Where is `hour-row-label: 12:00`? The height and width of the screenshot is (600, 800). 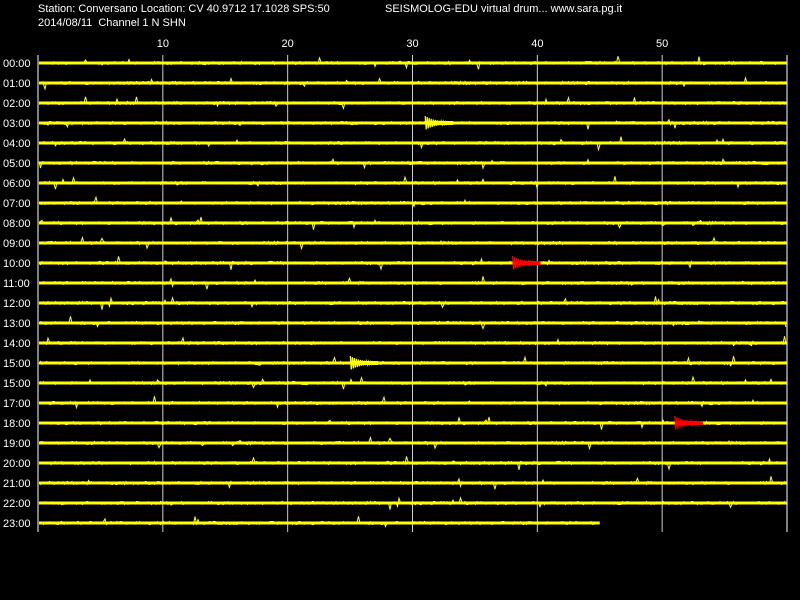
hour-row-label: 12:00 is located at coordinates (17, 304).